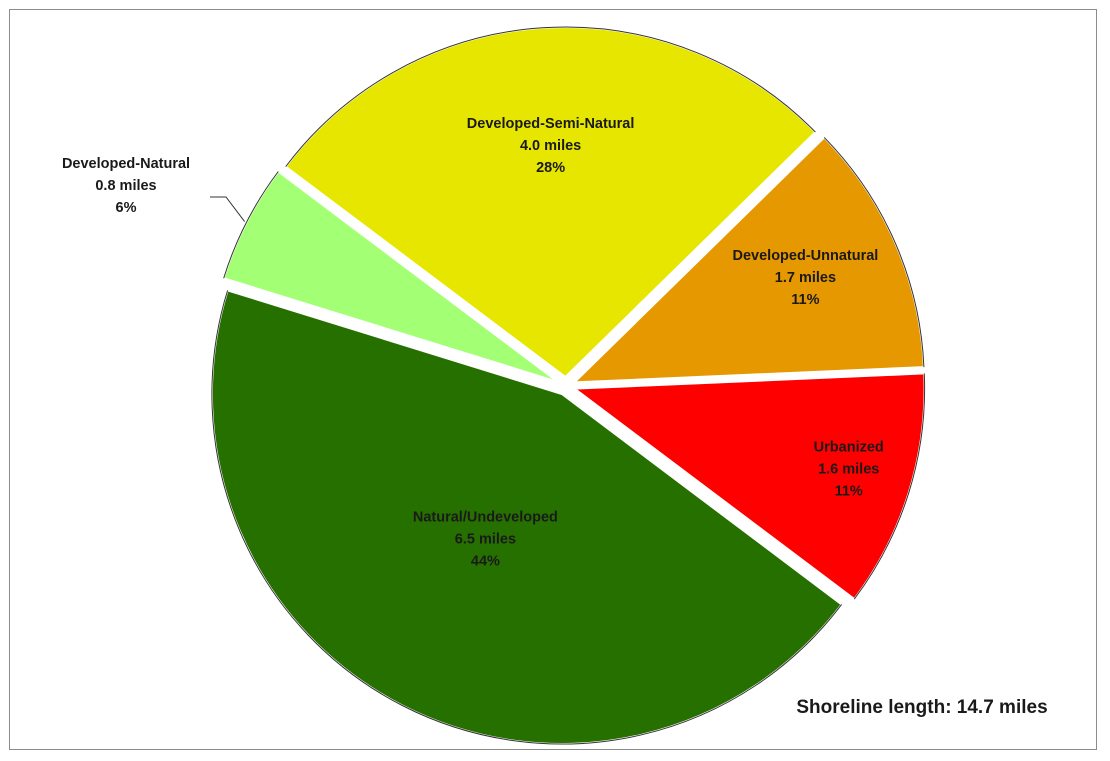 The width and height of the screenshot is (1110, 761). I want to click on pie-slice-outline-urbanized, so click(889, 486).